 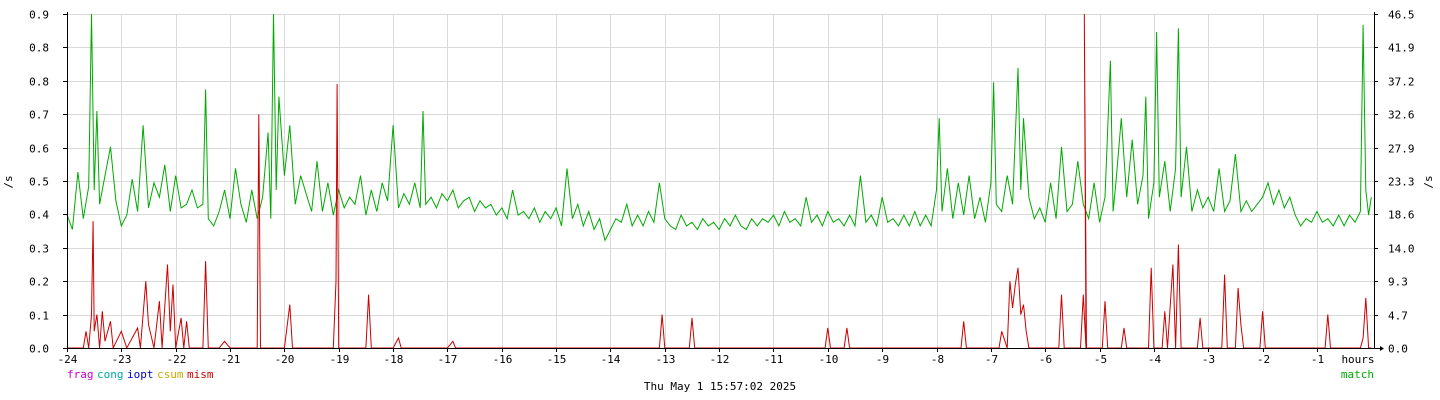 I want to click on y-right-tick-label: 46.5, so click(x=1401, y=15).